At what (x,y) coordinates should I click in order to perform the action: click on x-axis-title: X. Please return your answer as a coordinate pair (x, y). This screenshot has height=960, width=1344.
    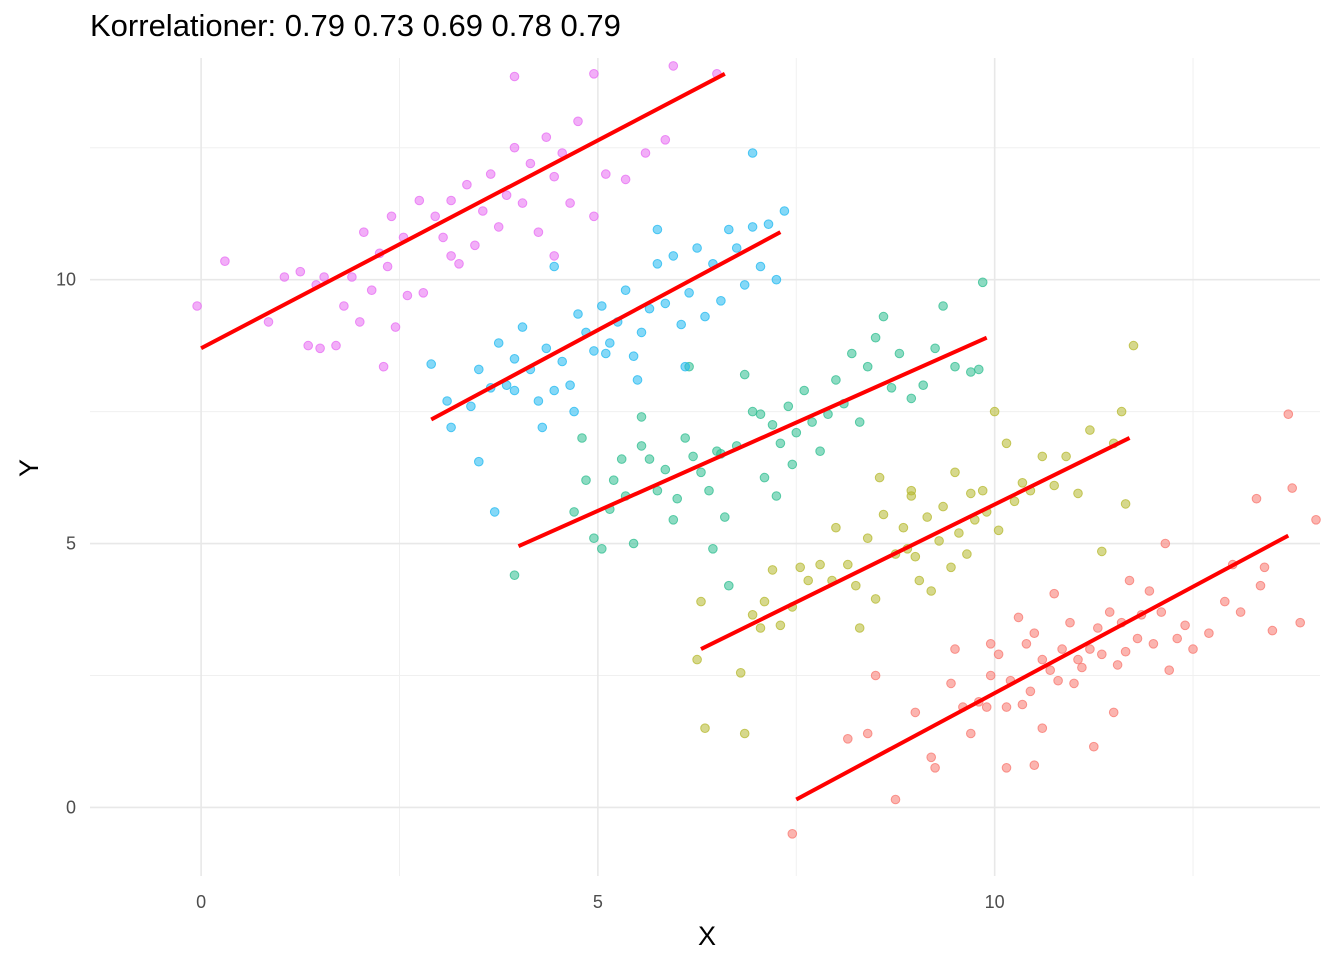
    Looking at the image, I should click on (707, 936).